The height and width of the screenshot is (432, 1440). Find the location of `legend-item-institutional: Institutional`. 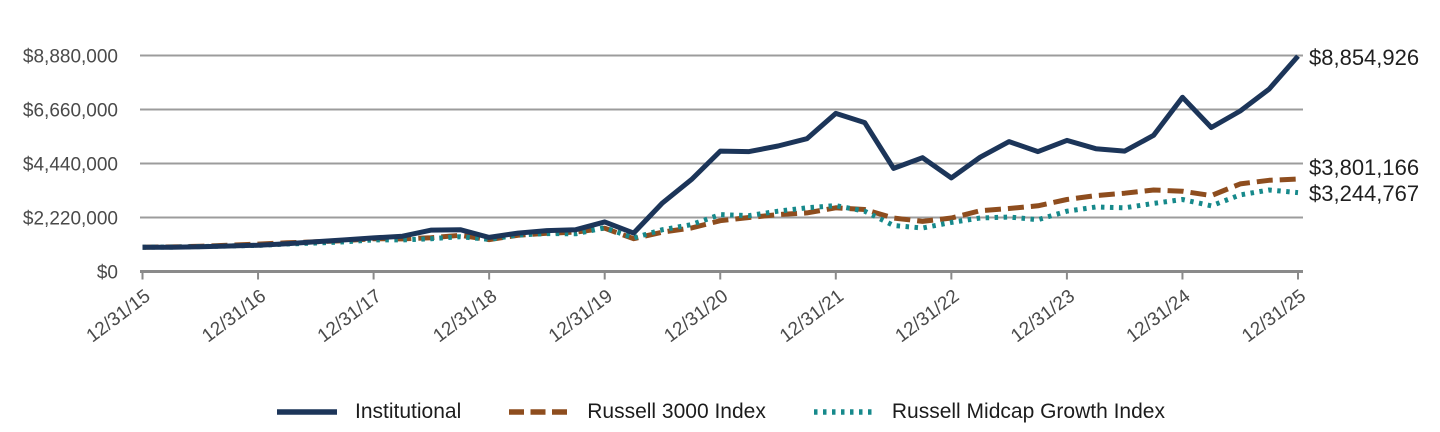

legend-item-institutional: Institutional is located at coordinates (368, 412).